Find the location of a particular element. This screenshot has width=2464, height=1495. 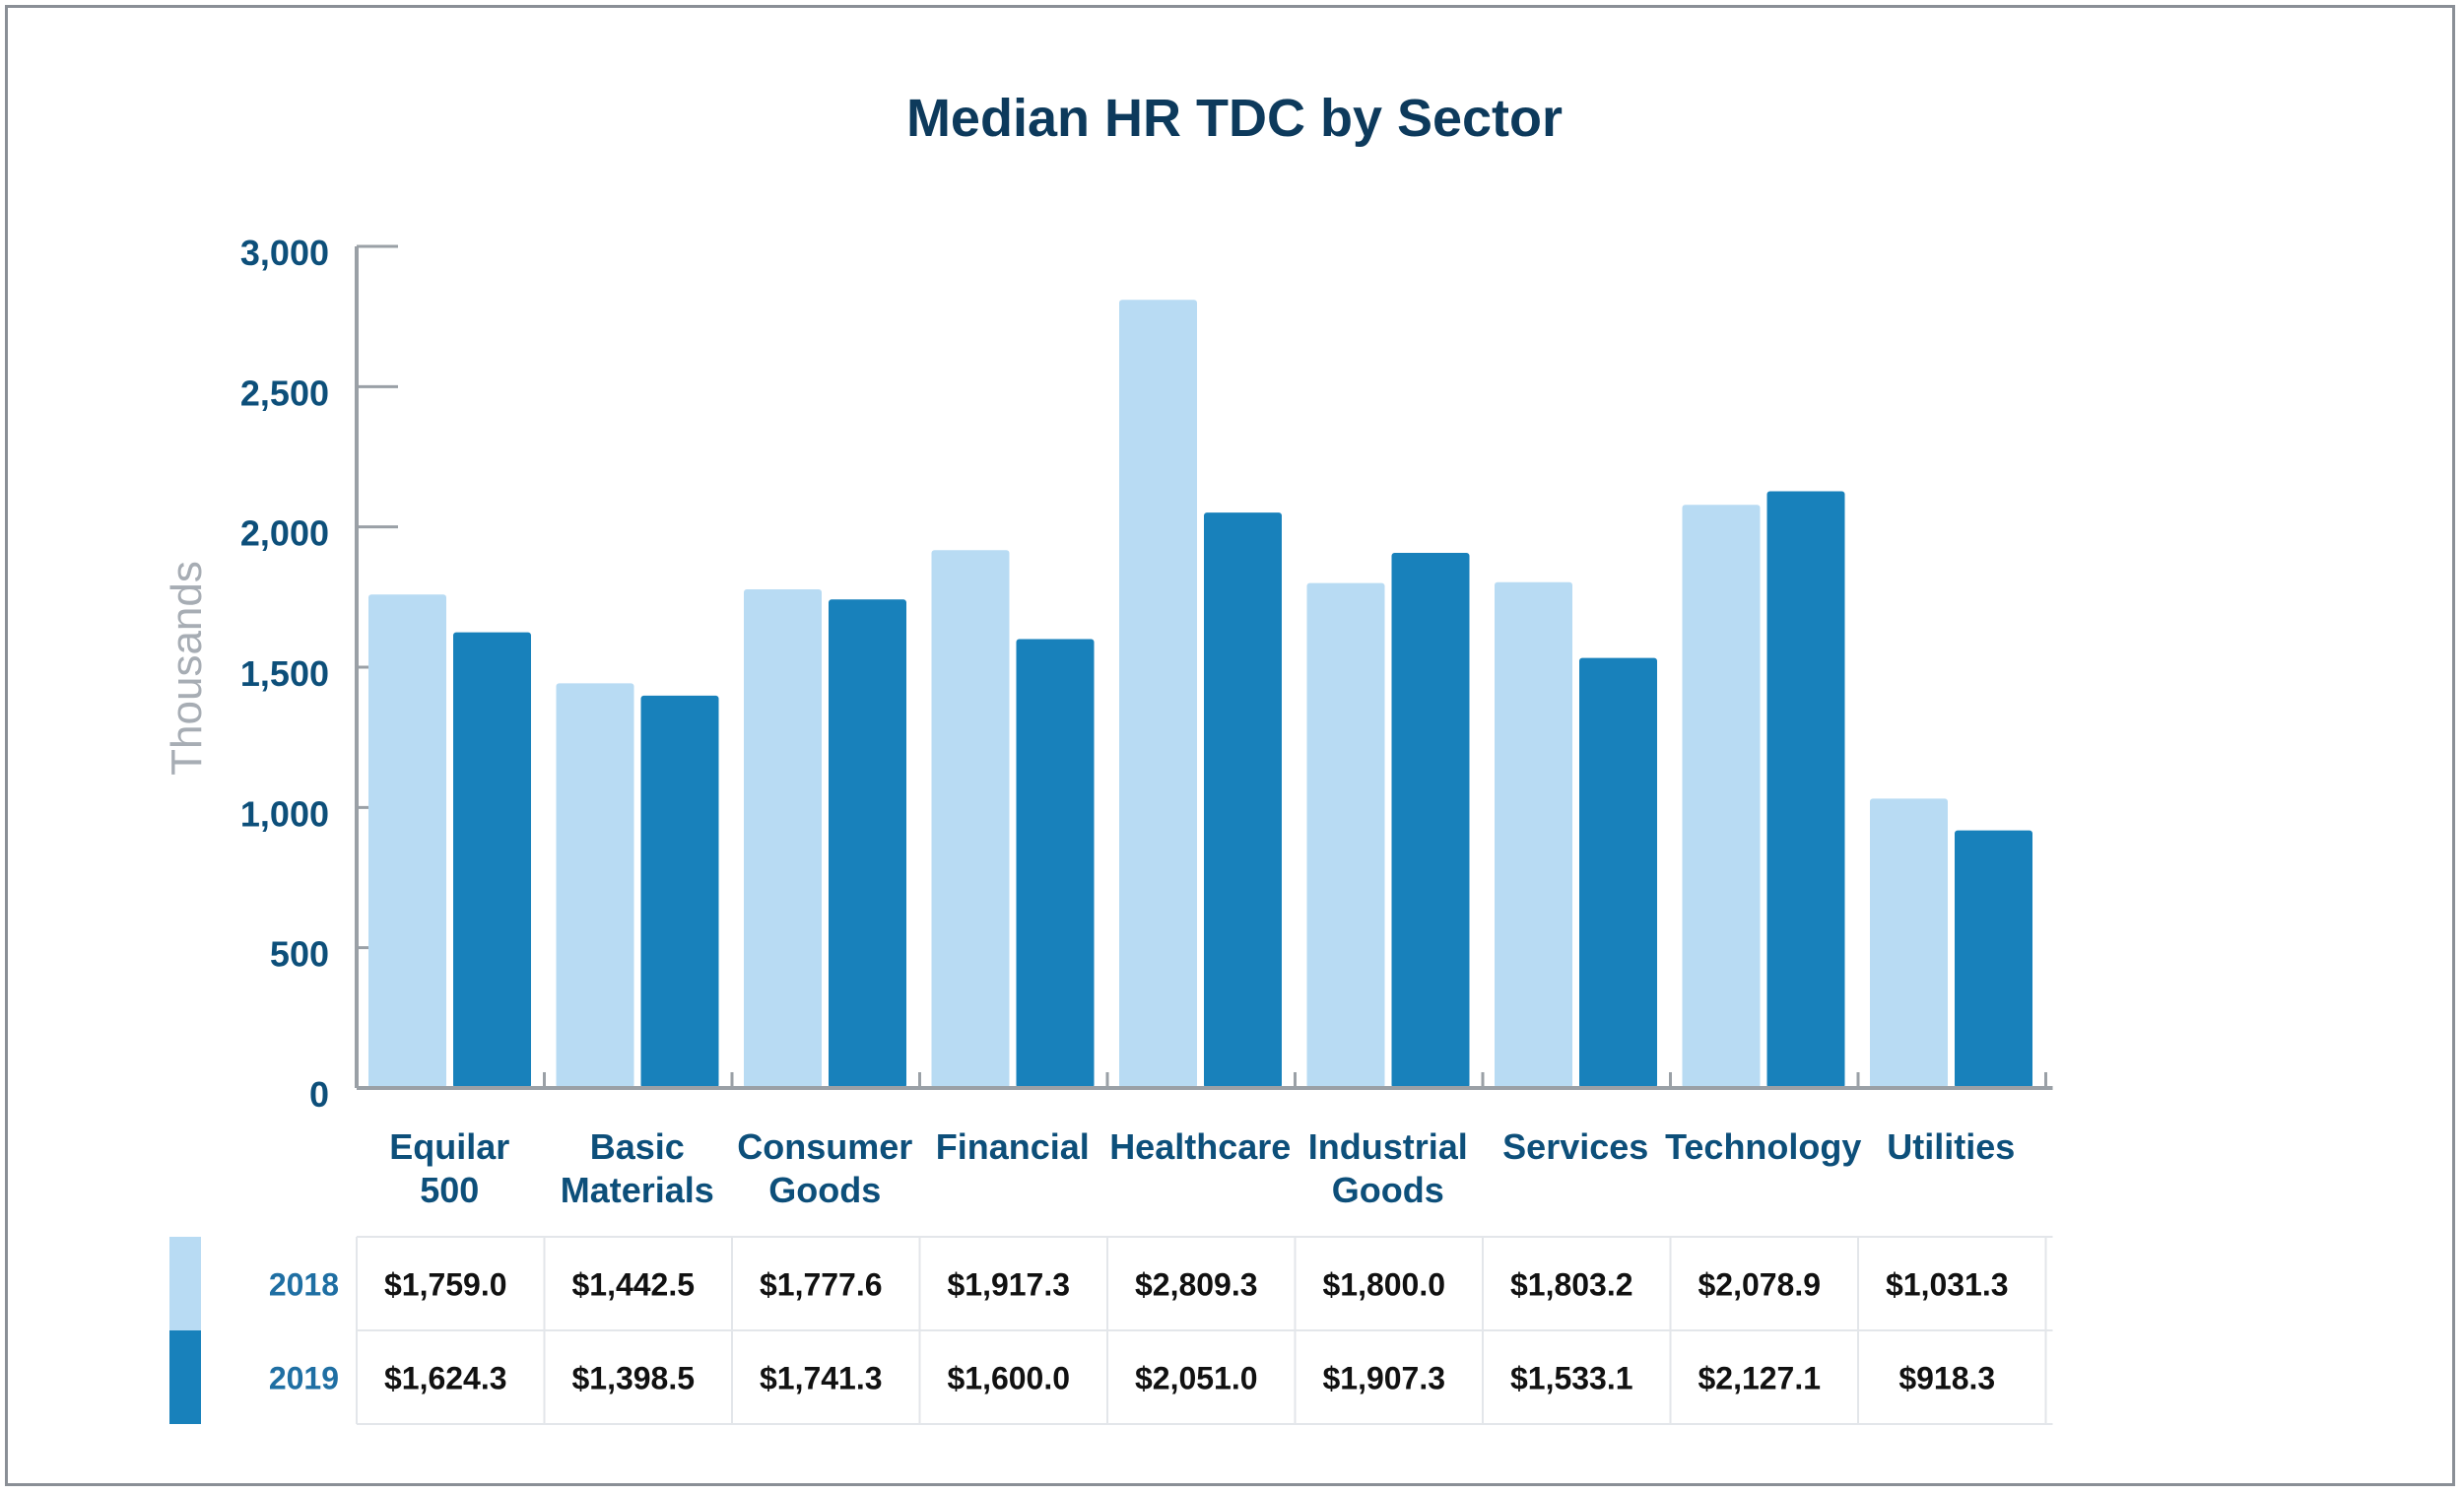

y-tick-label: 3,000 is located at coordinates (285, 253).